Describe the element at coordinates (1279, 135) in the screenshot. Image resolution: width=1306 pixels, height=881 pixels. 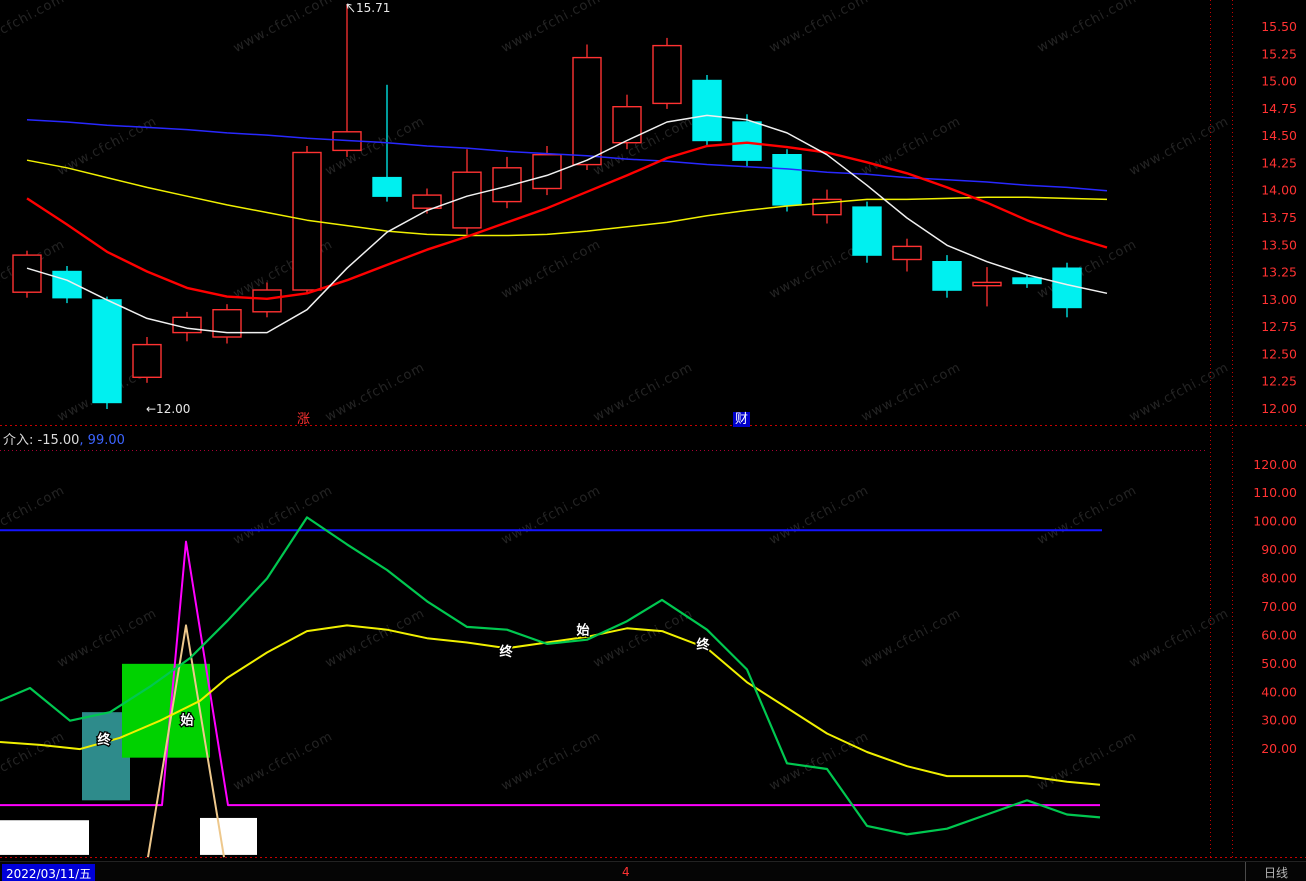
I see `price-axis-label: 14.50` at that location.